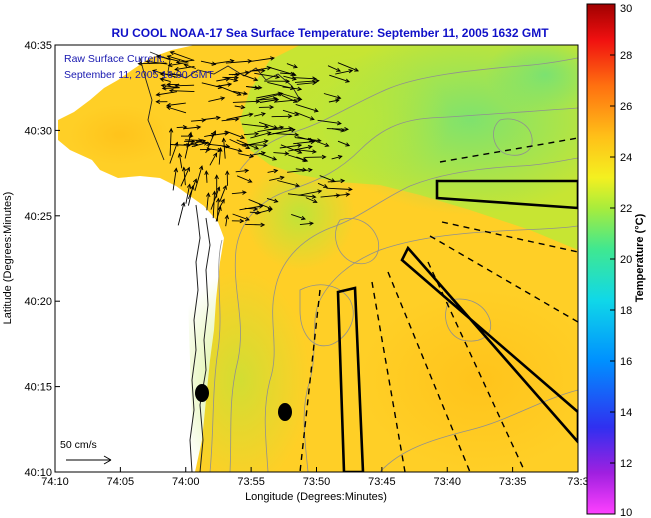 Image resolution: width=651 pixels, height=518 pixels. Describe the element at coordinates (121, 482) in the screenshot. I see `x-tick-label: 74:05` at that location.